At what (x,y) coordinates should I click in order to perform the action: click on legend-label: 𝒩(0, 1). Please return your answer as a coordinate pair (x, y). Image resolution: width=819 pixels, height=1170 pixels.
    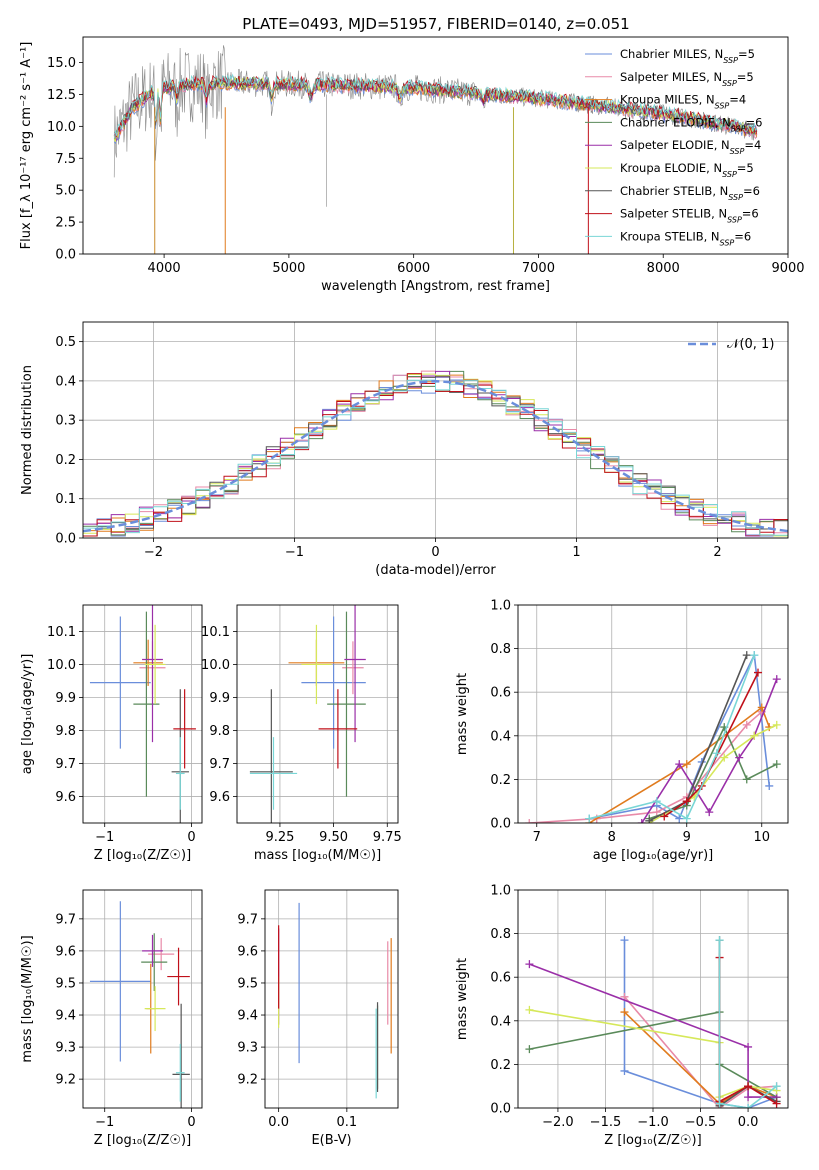
    Looking at the image, I should click on (750, 344).